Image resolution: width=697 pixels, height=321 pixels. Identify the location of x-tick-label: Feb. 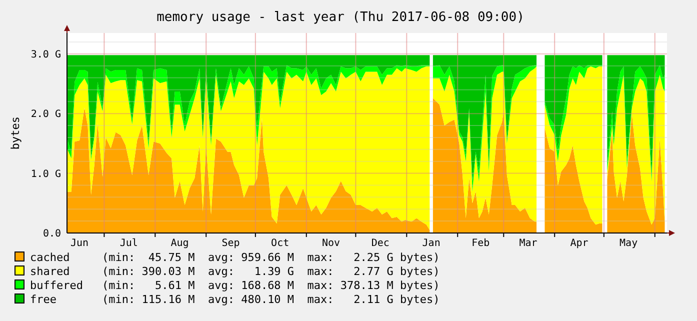
(481, 243).